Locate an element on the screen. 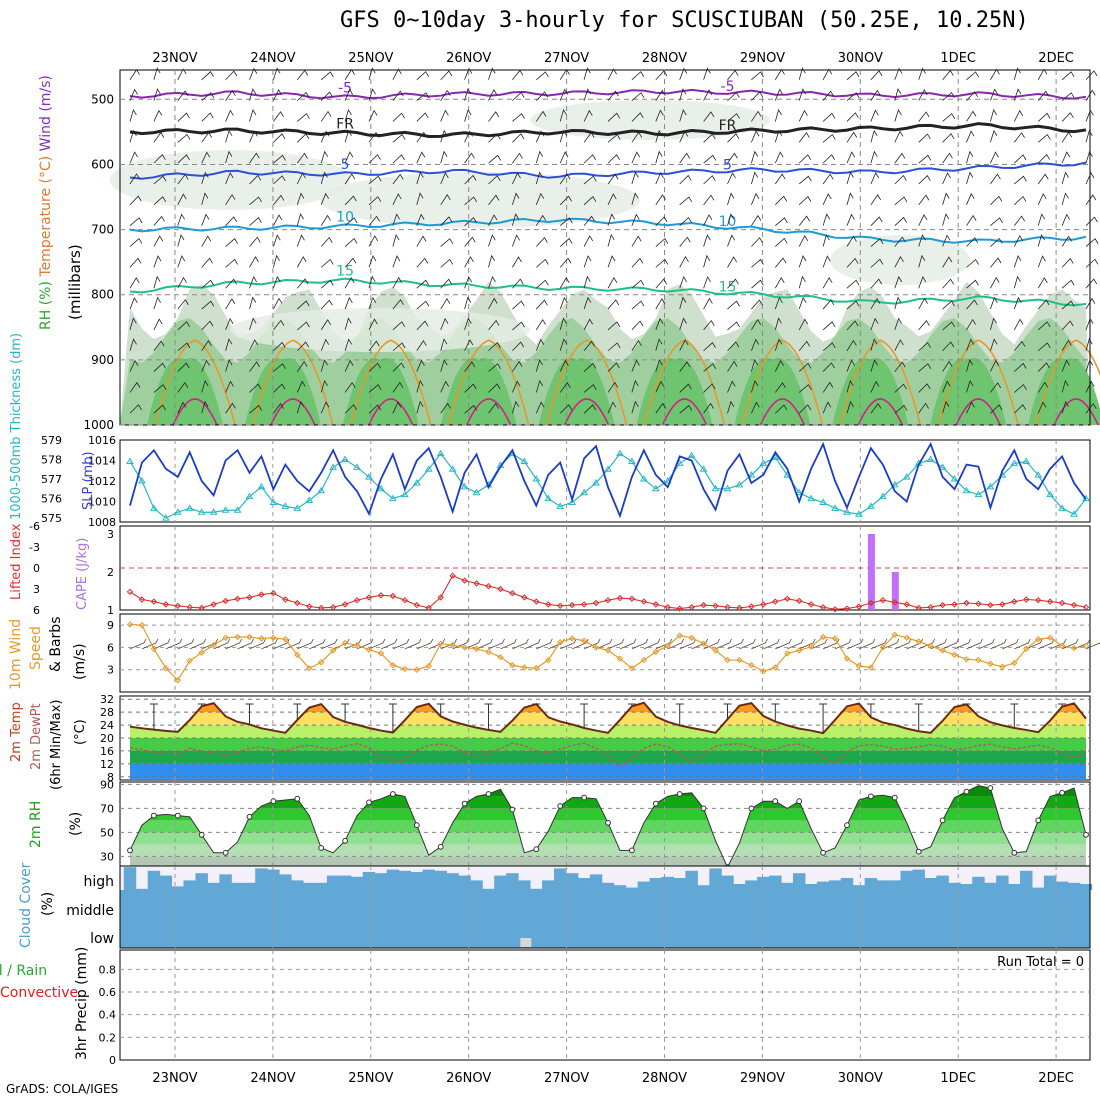 The image size is (1100, 1100). slp-line is located at coordinates (608, 480).